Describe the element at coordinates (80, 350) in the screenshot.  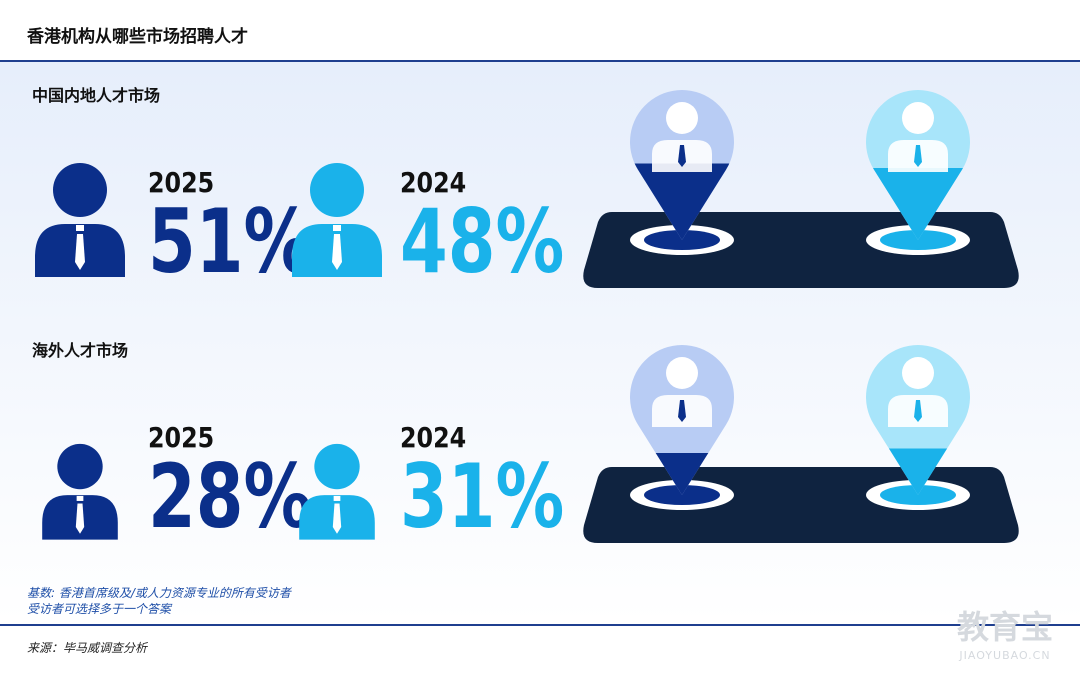
I see `section-label: 海外人才市场` at that location.